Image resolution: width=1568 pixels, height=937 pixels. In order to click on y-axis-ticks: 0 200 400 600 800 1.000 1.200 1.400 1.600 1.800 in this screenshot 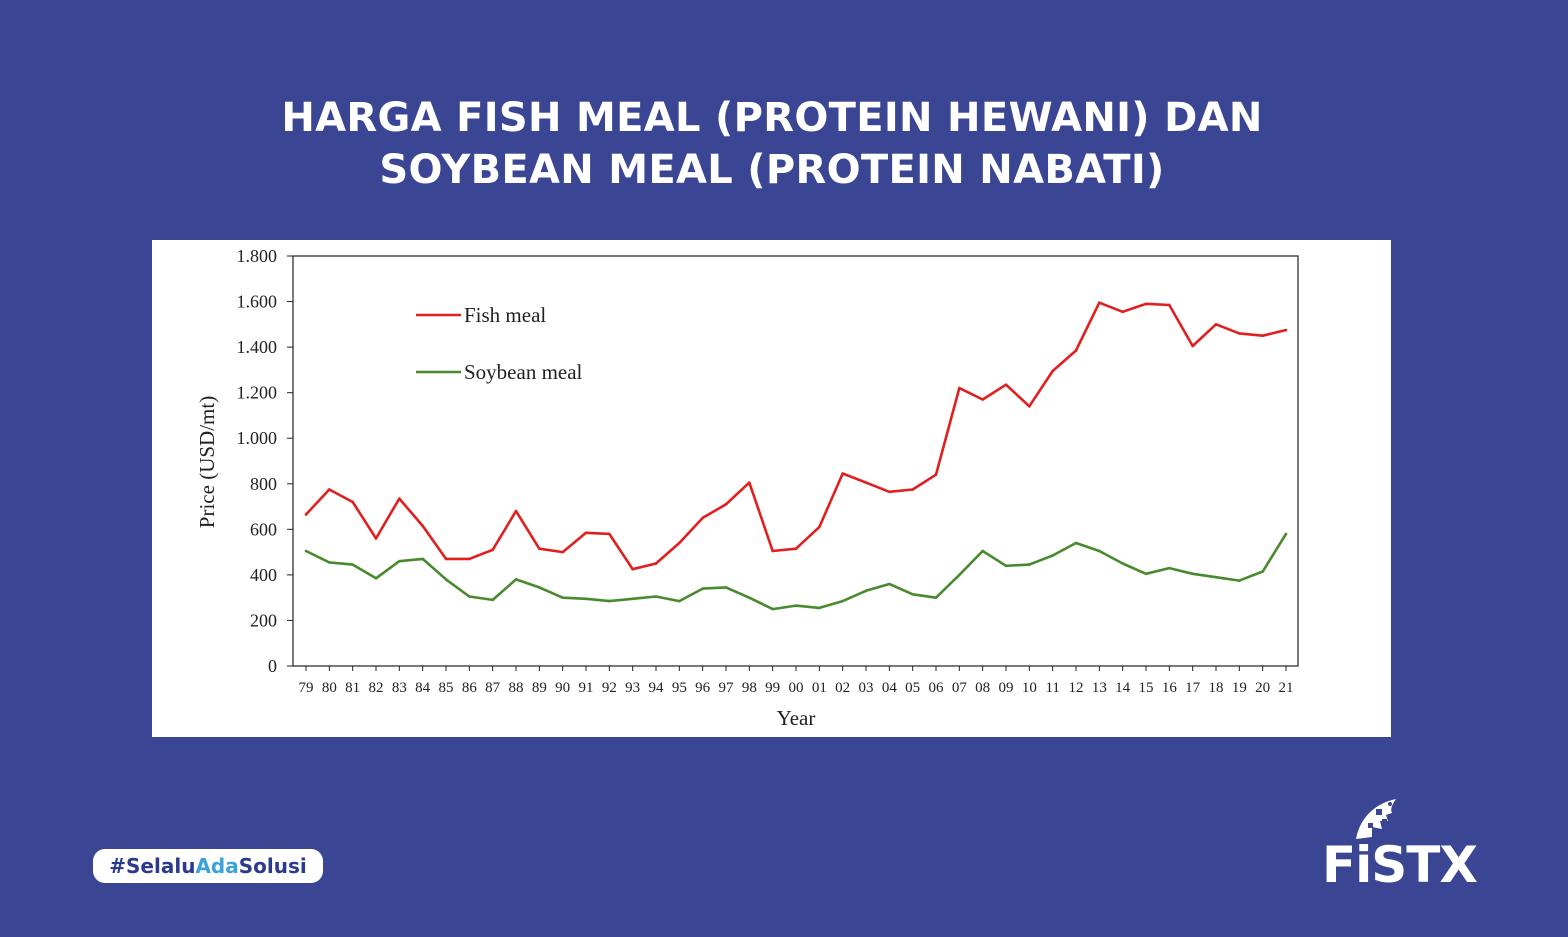, I will do `click(265, 461)`.